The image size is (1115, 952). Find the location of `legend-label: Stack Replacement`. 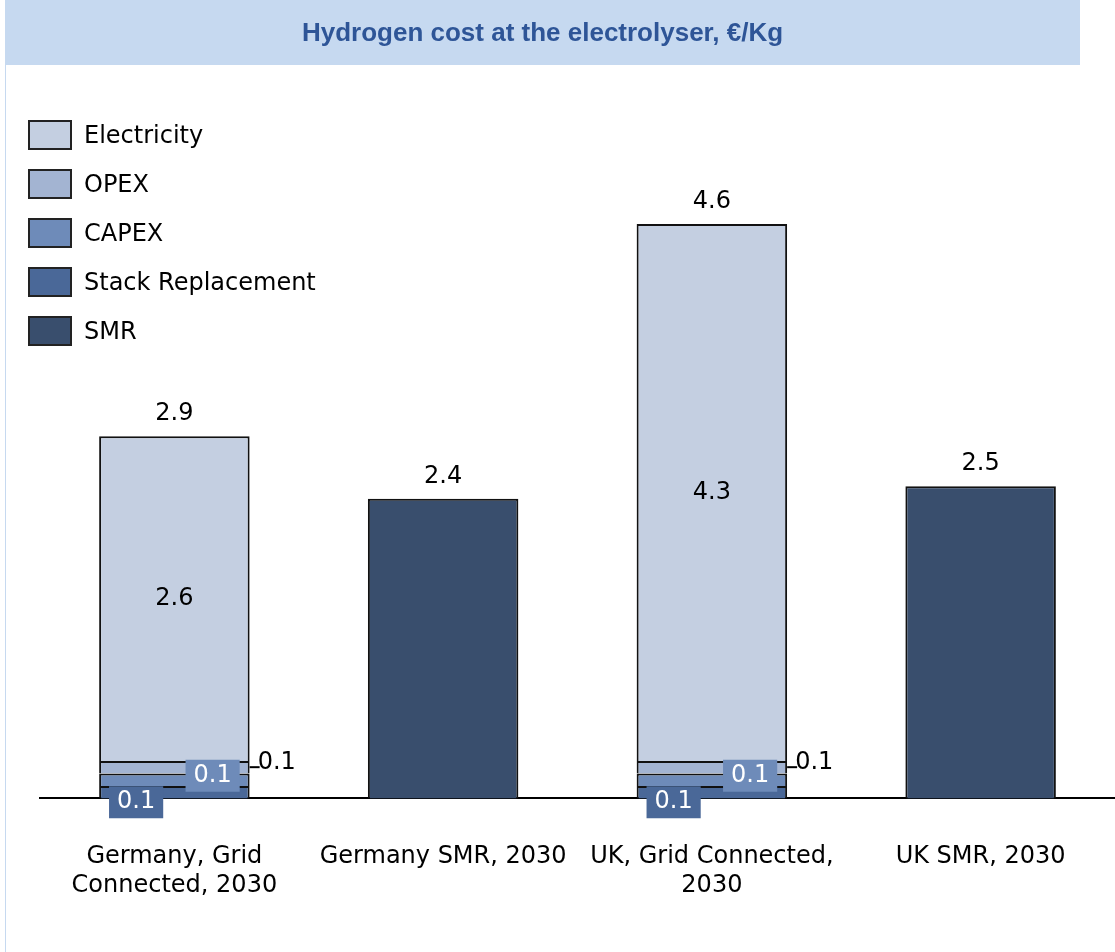

legend-label: Stack Replacement is located at coordinates (200, 281).